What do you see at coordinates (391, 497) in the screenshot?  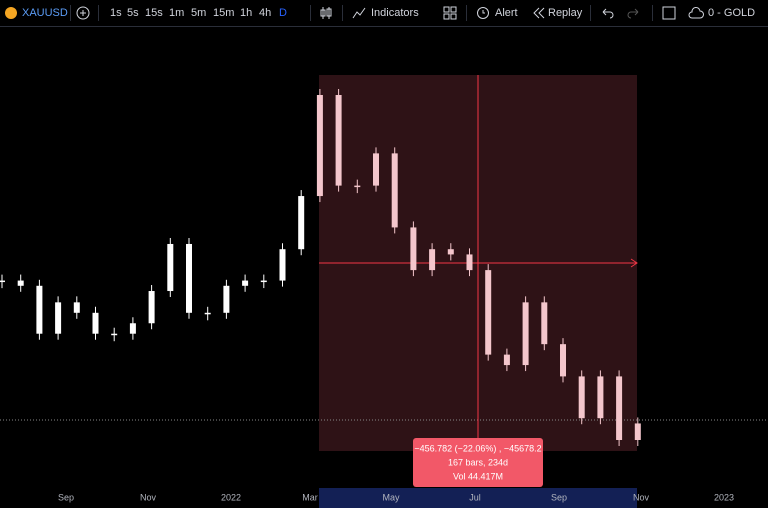 I see `x-axis-label: May` at bounding box center [391, 497].